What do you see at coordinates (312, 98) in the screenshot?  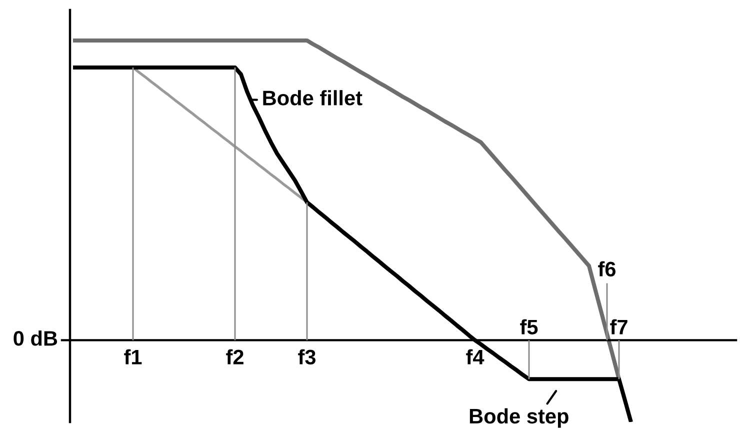 I see `annotation: Bode fillet` at bounding box center [312, 98].